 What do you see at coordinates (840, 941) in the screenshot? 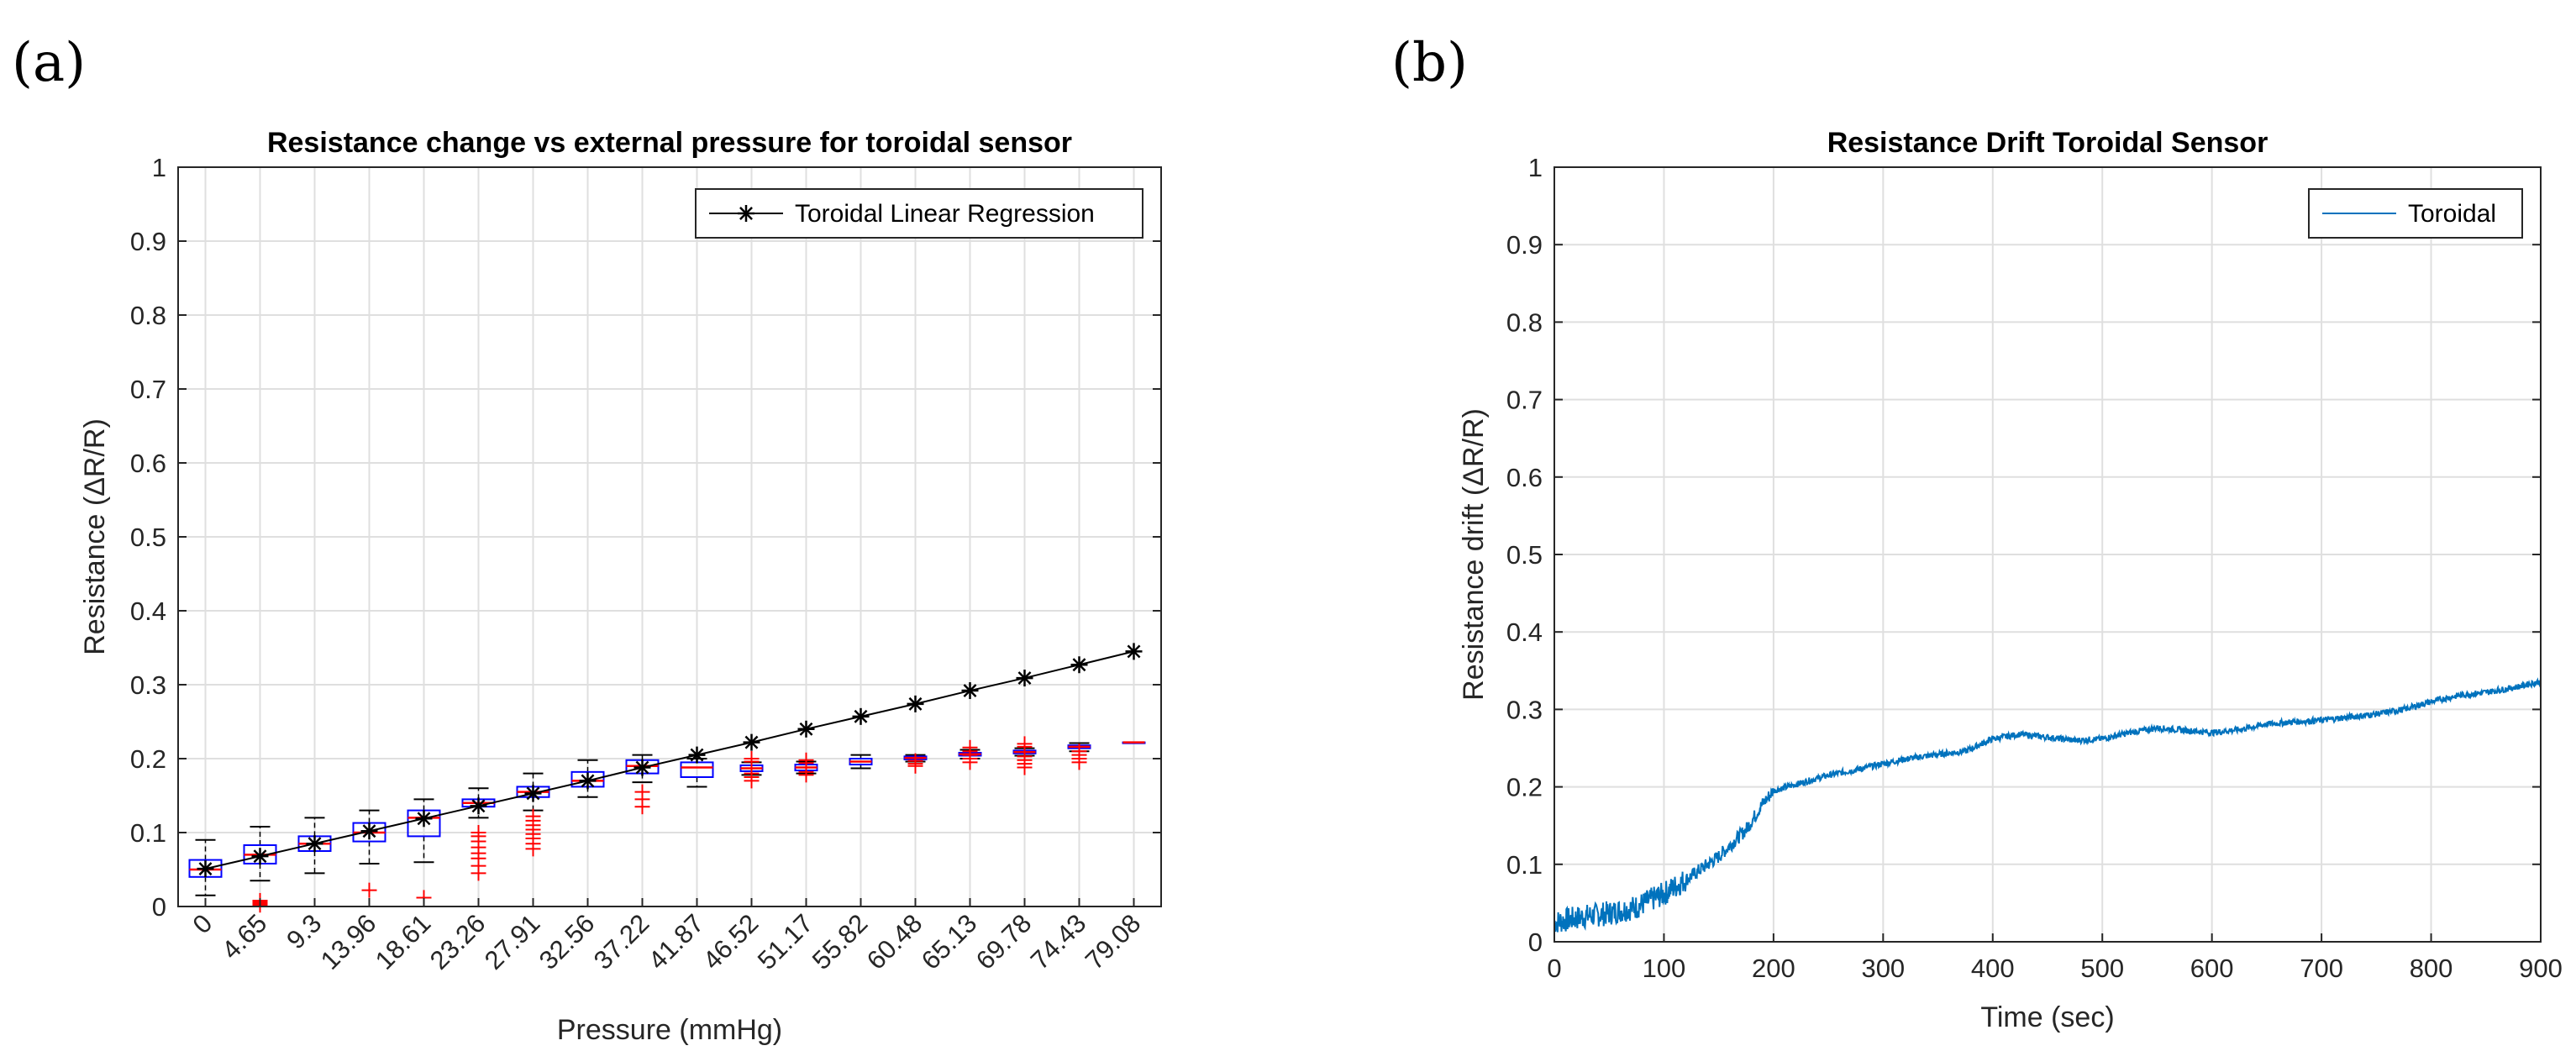
I see `x-tick-label: 55.82` at bounding box center [840, 941].